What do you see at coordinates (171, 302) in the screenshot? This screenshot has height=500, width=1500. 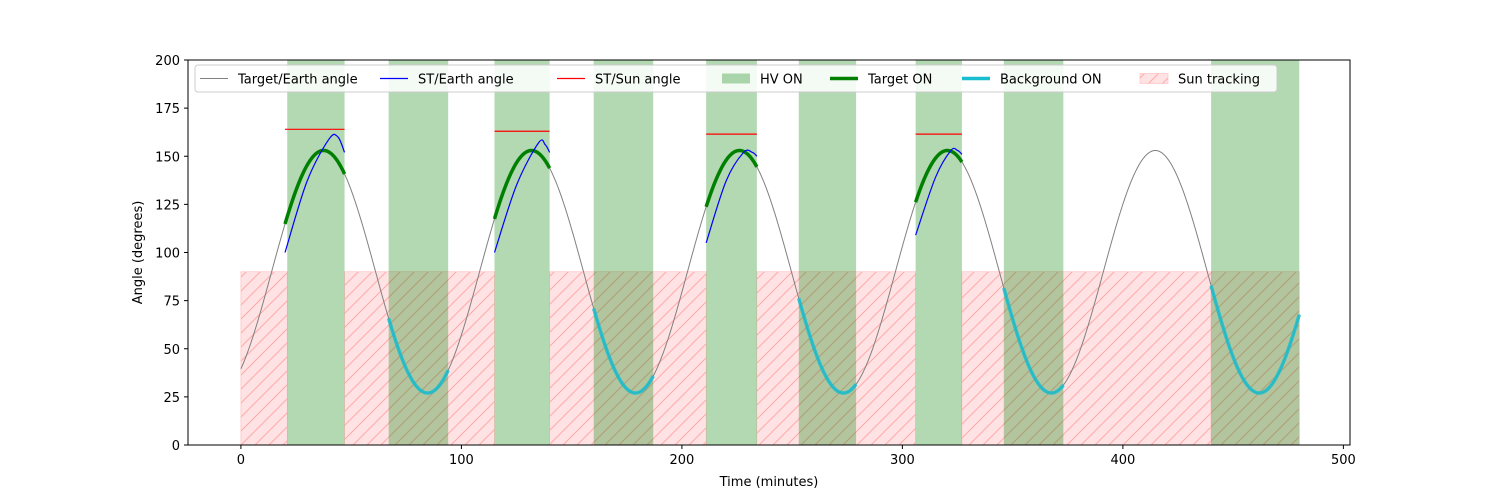 I see `y-tick-label: 75` at bounding box center [171, 302].